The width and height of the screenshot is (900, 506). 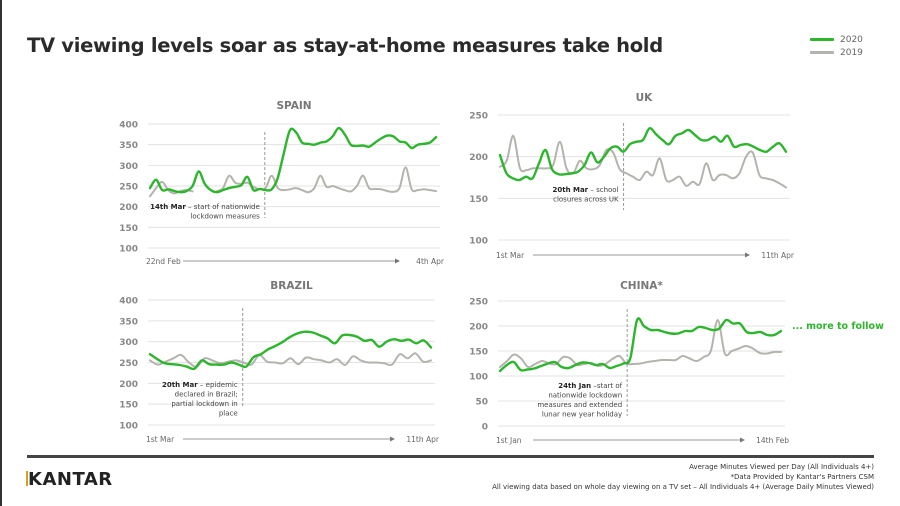 I want to click on annotation-line: 20th Mar – epidemic, so click(x=200, y=385).